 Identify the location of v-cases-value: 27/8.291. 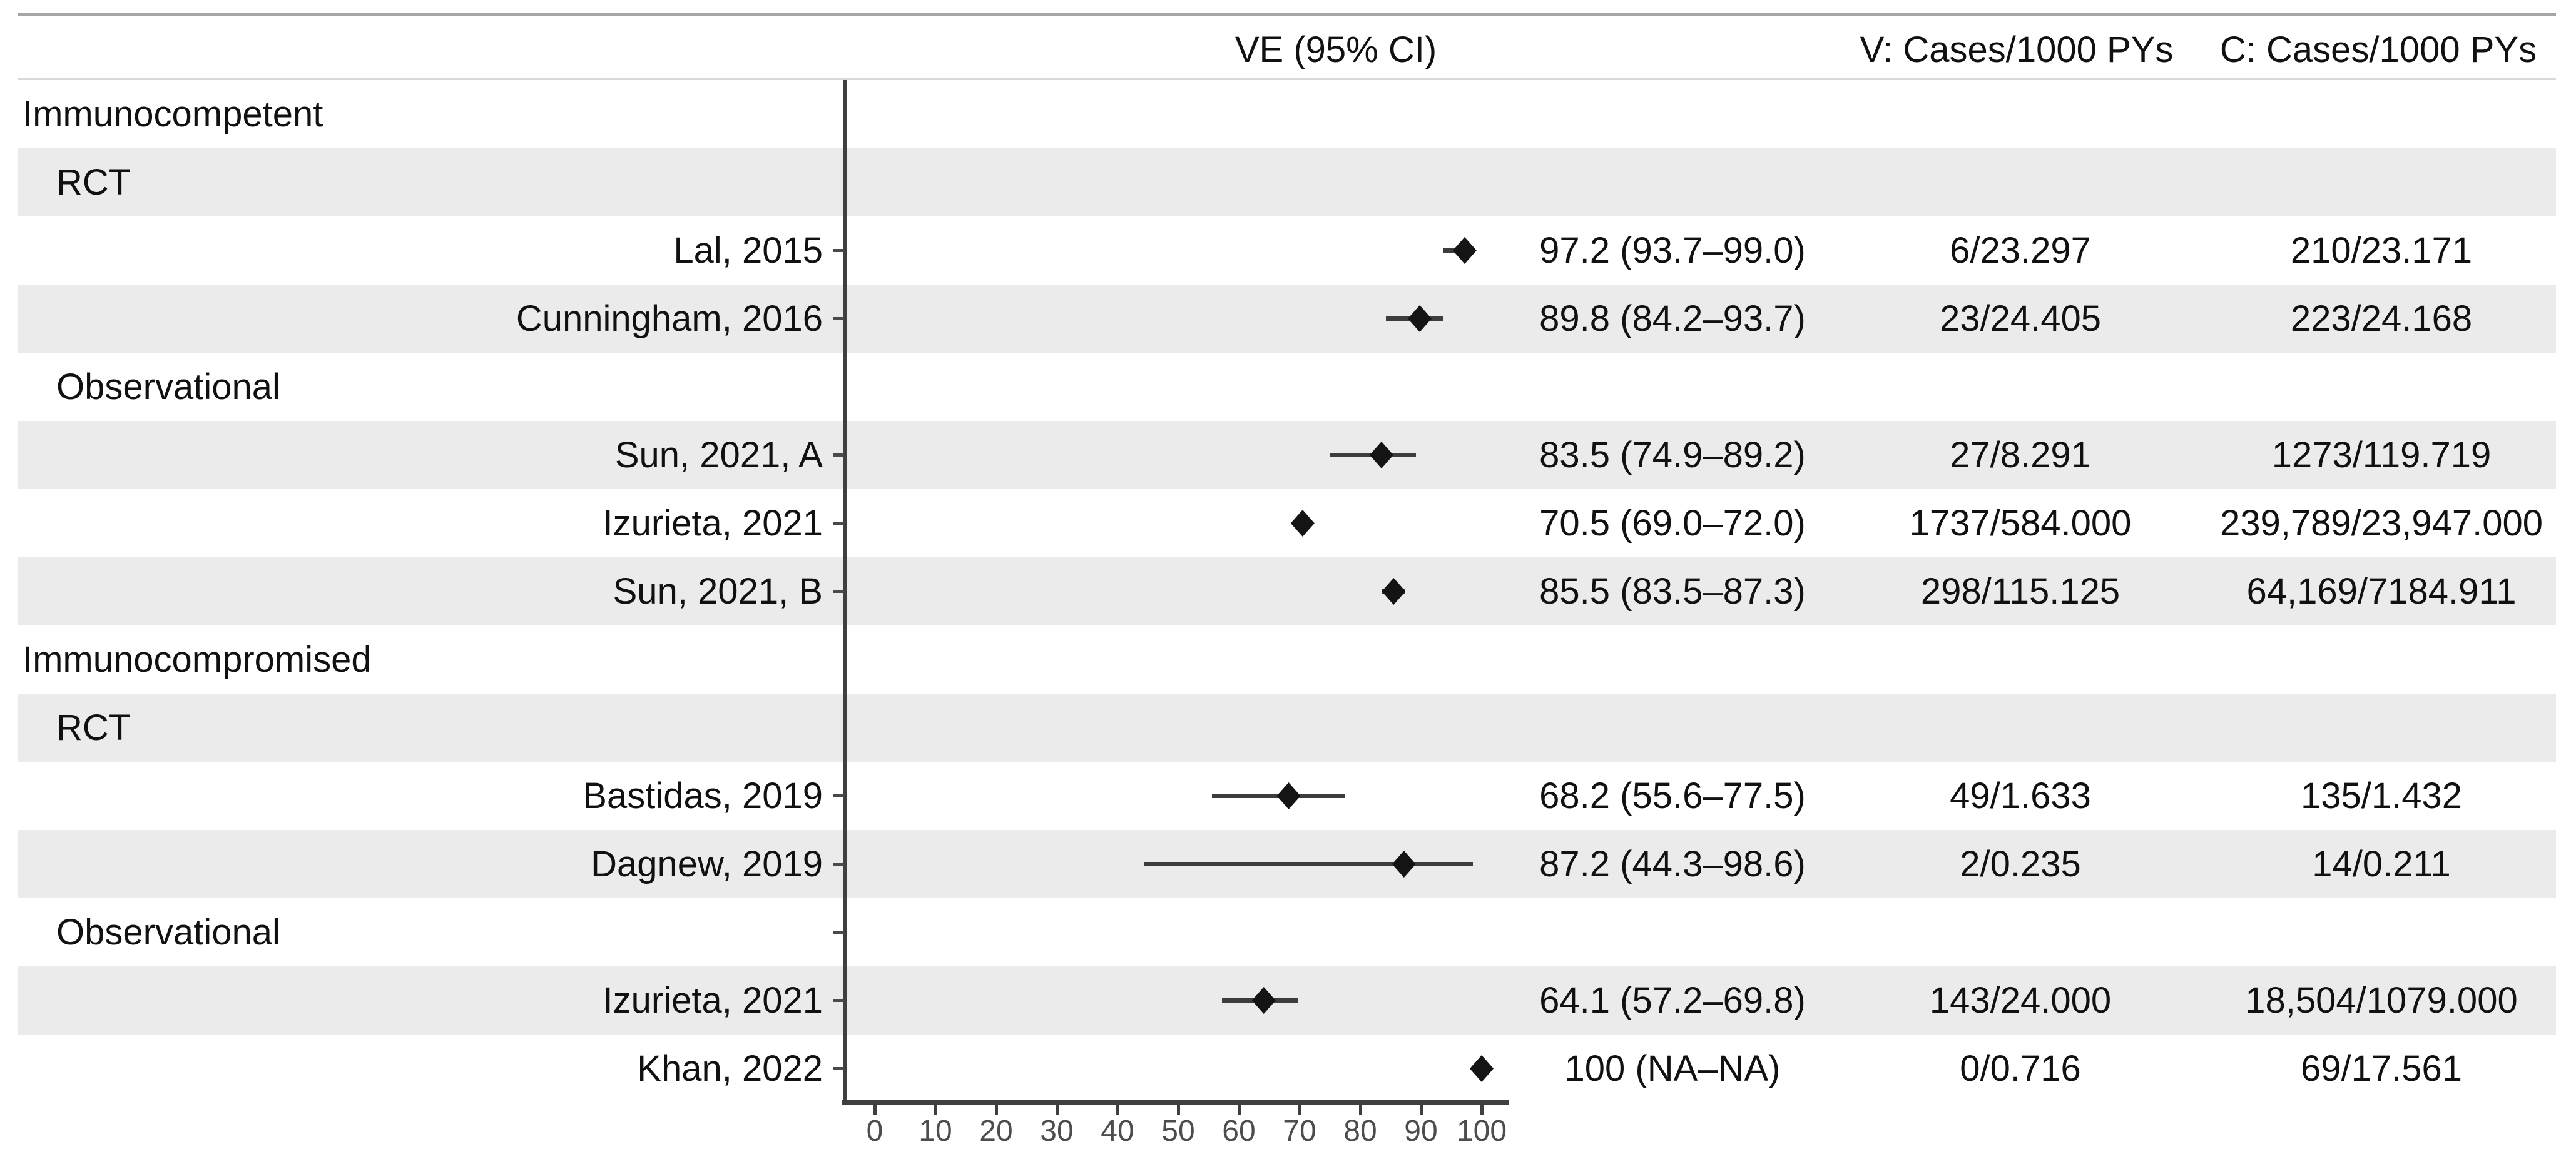
(2021, 455).